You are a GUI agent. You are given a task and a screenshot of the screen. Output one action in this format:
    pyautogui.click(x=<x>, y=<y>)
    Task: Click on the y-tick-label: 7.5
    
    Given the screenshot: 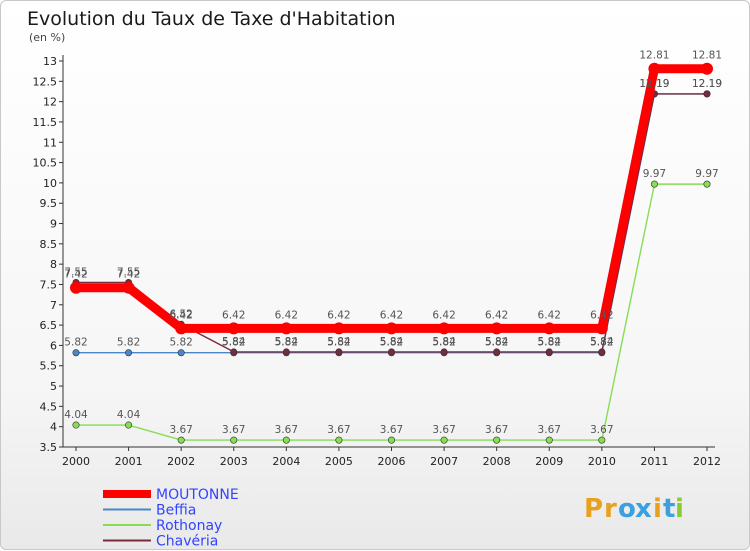 What is the action you would take?
    pyautogui.click(x=49, y=284)
    